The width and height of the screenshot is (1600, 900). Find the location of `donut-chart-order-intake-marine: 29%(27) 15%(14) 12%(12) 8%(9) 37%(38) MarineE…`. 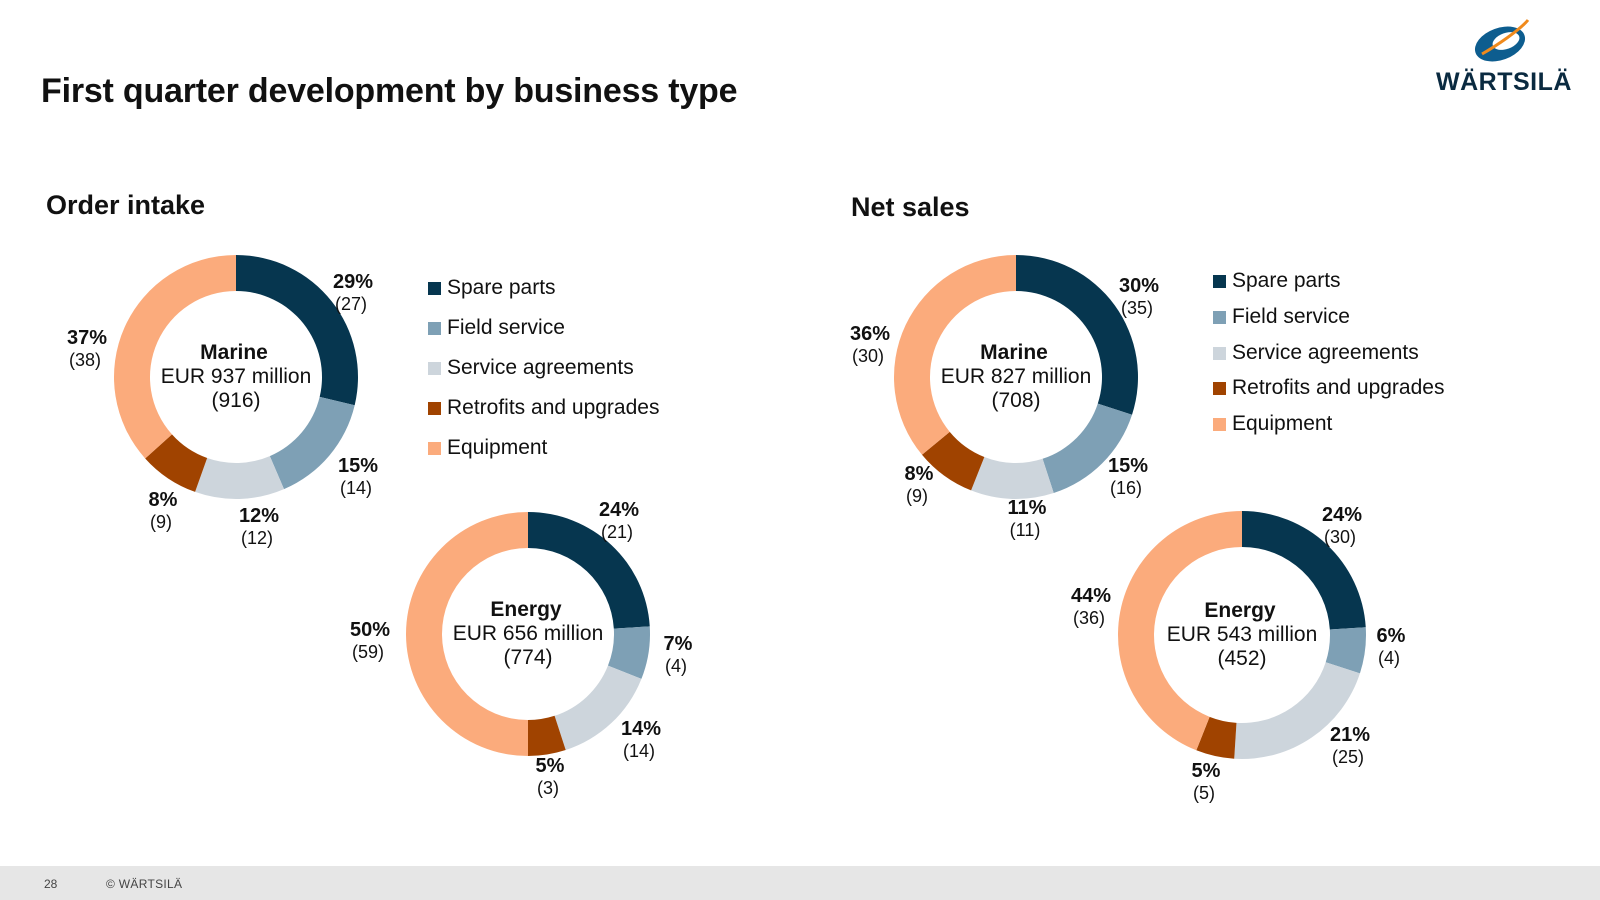

donut-chart-order-intake-marine: 29%(27) 15%(14) 12%(12) 8%(9) 37%(38) MarineE… is located at coordinates (222, 401).